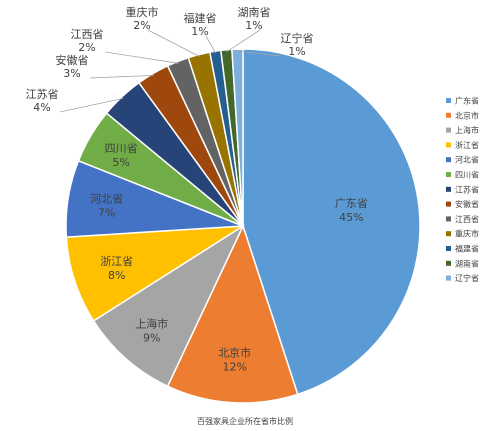 This screenshot has height=431, width=500. What do you see at coordinates (467, 219) in the screenshot?
I see `legend-label: 江西省` at bounding box center [467, 219].